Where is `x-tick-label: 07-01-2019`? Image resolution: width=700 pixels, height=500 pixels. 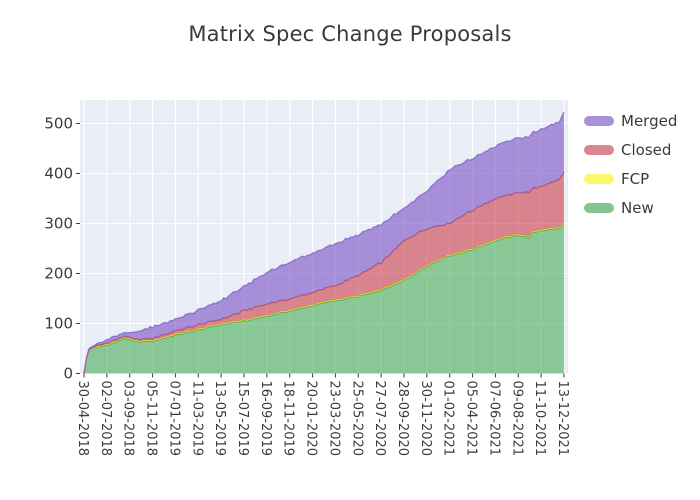
x-tick-label: 07-01-2019 is located at coordinates (173, 419).